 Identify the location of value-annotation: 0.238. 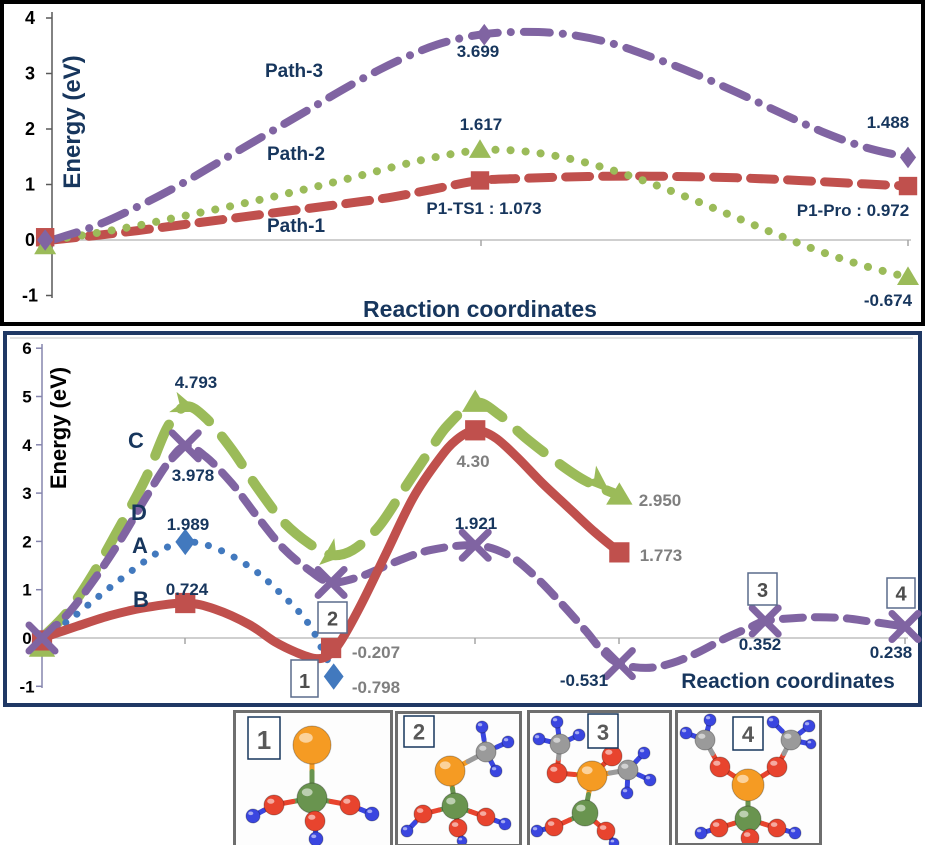
(891, 652).